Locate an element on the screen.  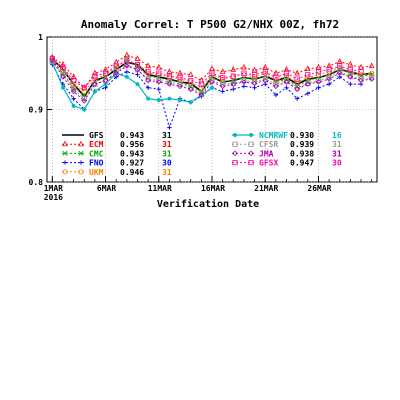
x-tick-label: 11MAR is located at coordinates (160, 188).